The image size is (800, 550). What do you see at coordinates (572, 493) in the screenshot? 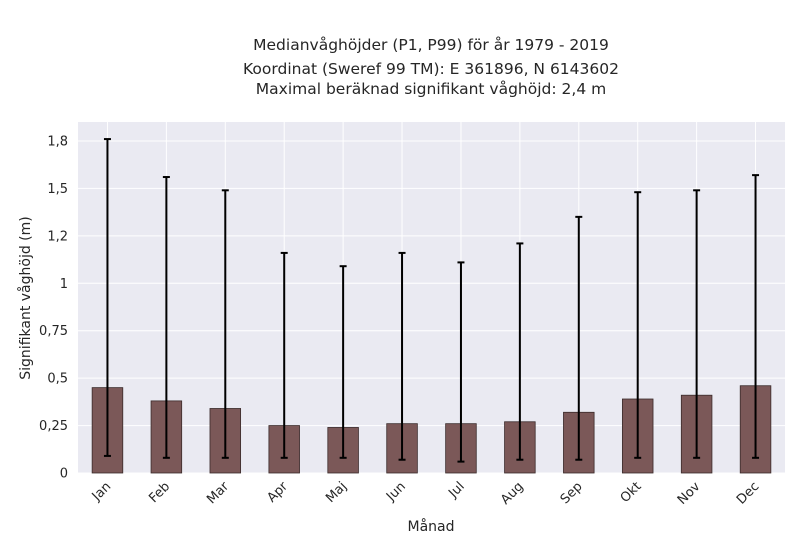
I see `x-tick-label: Sep` at bounding box center [572, 493].